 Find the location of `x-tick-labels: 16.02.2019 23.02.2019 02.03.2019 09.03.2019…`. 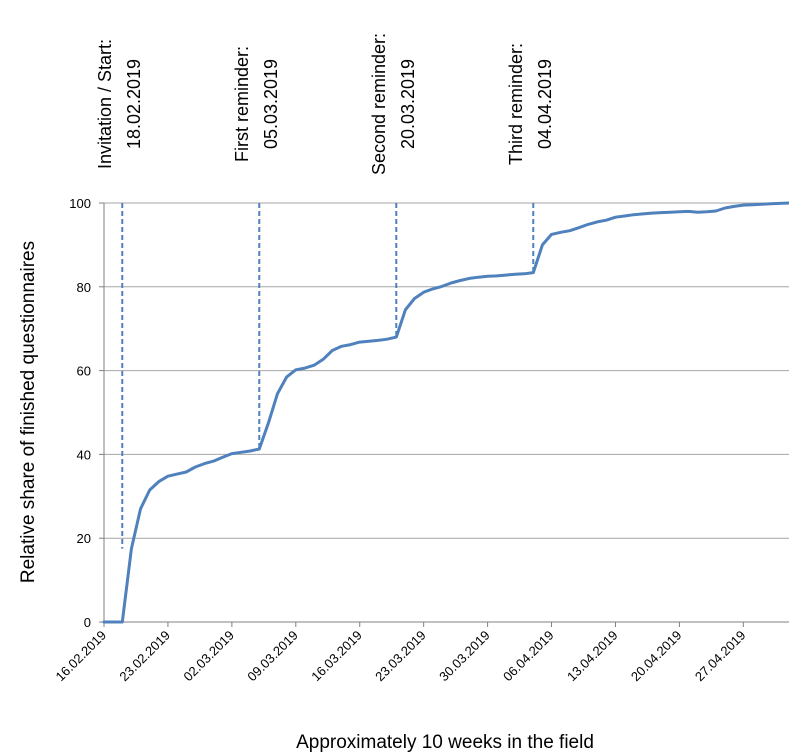

x-tick-labels: 16.02.2019 23.02.2019 02.03.2019 09.03.2019… is located at coordinates (400, 653).